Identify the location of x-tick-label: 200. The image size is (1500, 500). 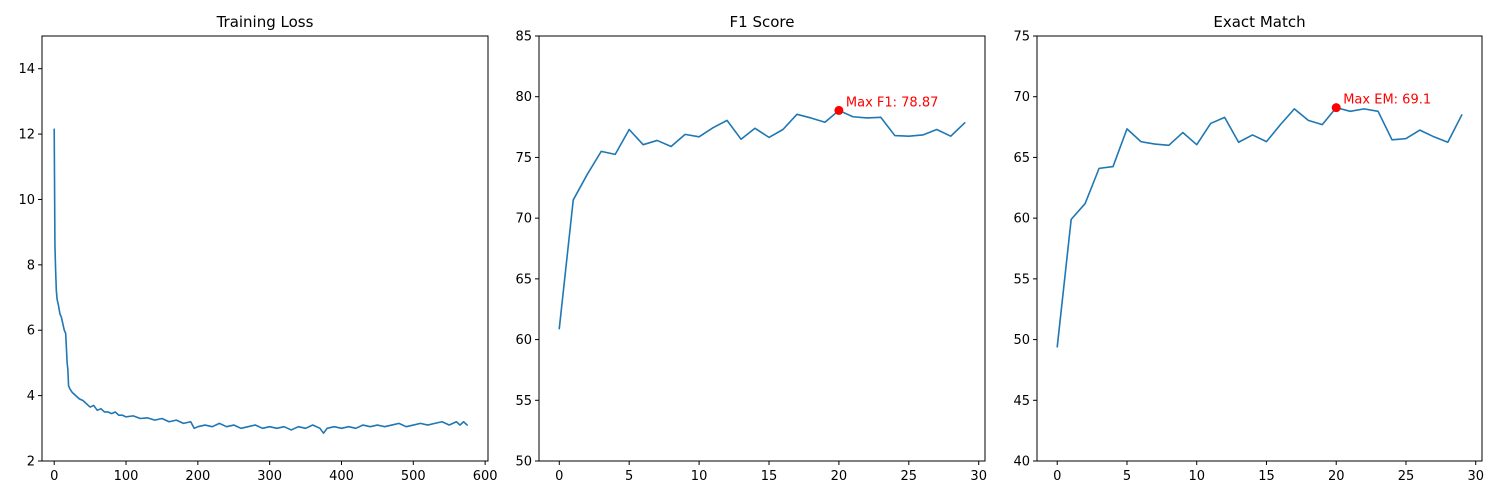
(197, 476).